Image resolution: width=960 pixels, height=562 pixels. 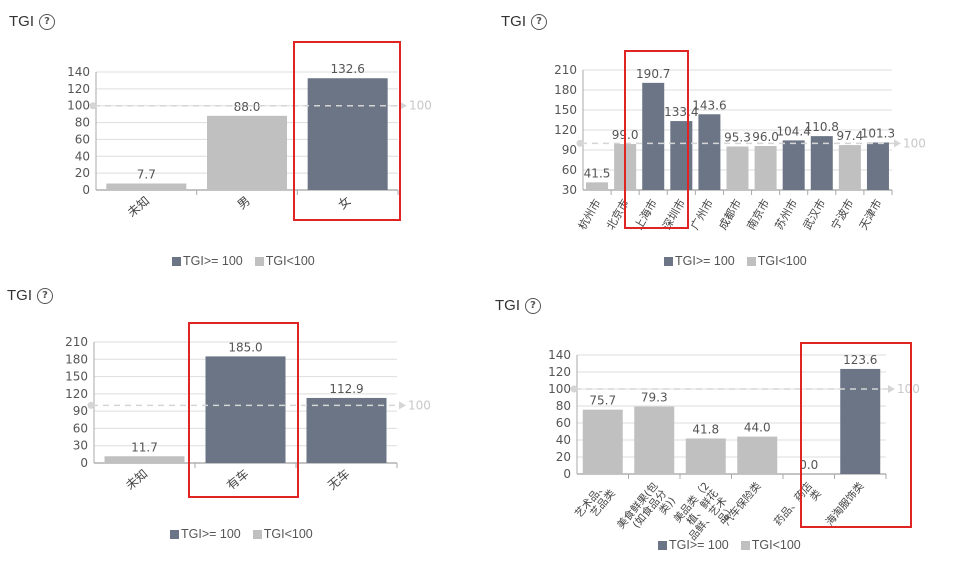 I want to click on x-tick-label-line: 无车, so click(x=338, y=479).